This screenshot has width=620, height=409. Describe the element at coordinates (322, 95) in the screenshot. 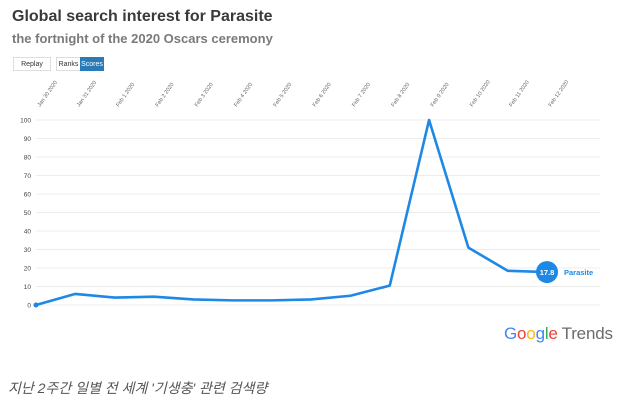

I see `x-tick-label: Feb 6 2020` at that location.